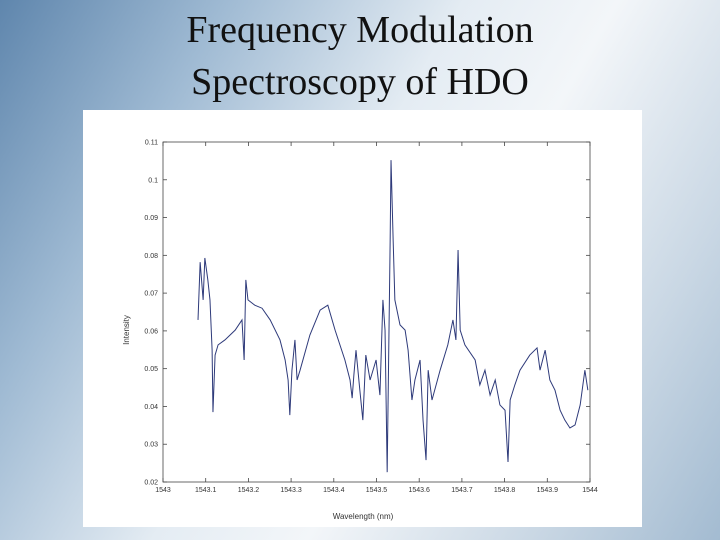 This screenshot has width=720, height=540. I want to click on y-axis-label: Intensity, so click(126, 330).